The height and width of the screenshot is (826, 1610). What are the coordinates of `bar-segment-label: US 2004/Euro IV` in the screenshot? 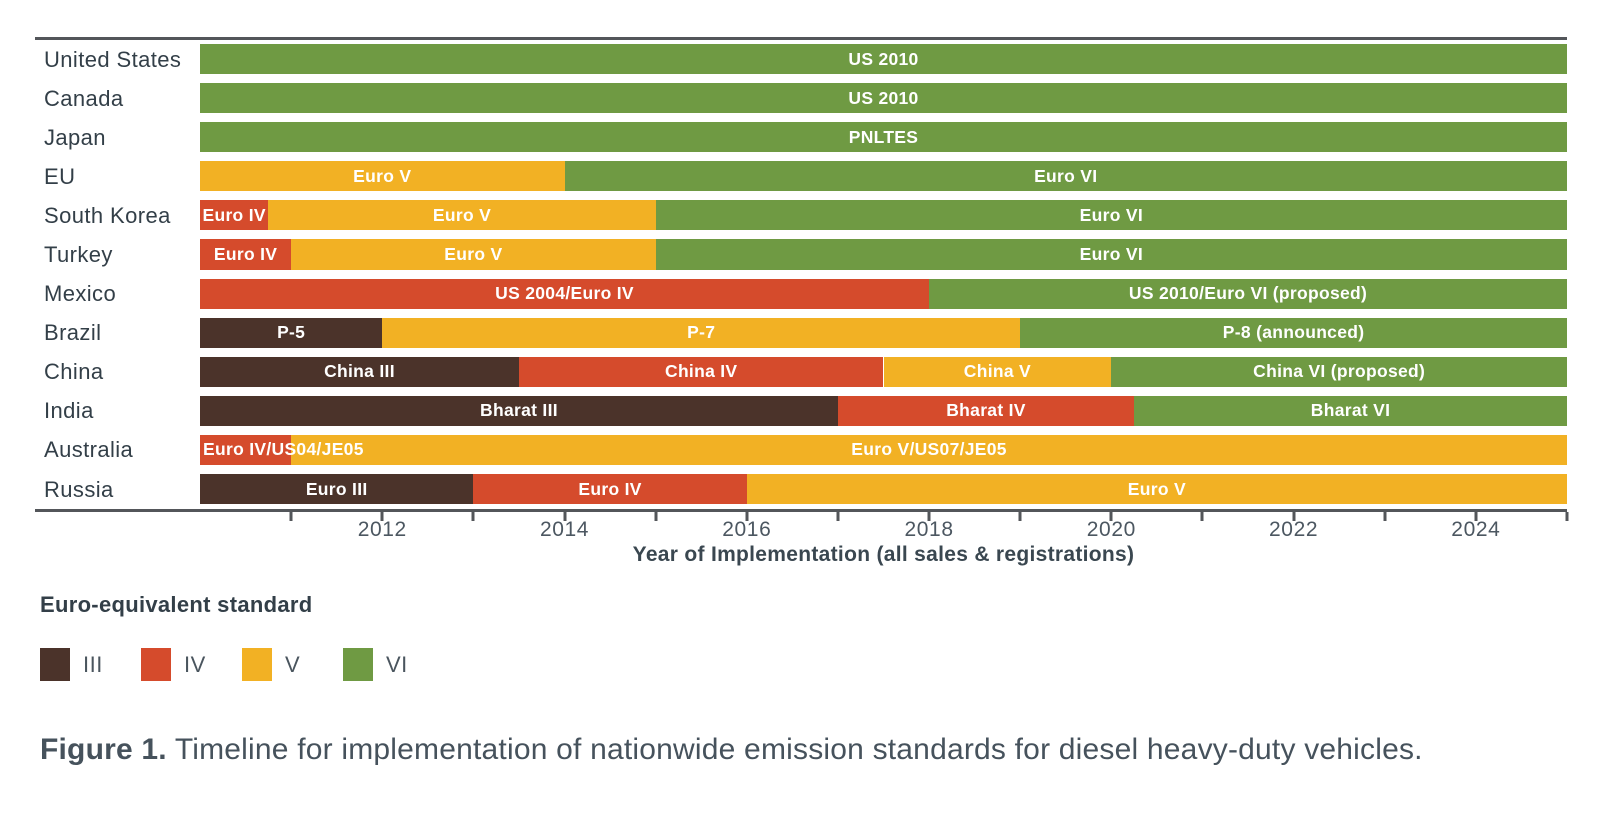 It's located at (564, 293).